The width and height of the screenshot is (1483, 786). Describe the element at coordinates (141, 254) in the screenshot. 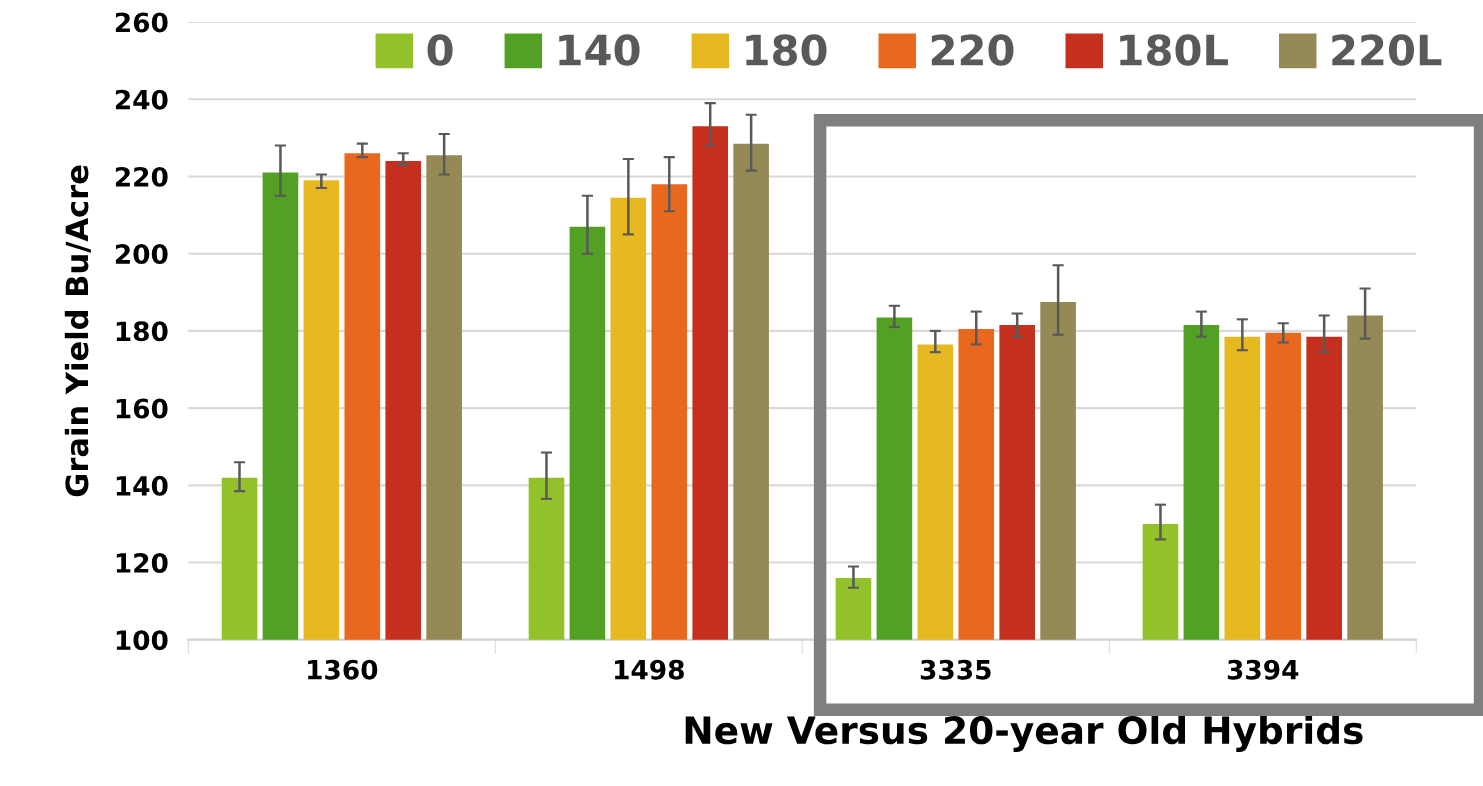

I see `y-tick-label: 200` at that location.